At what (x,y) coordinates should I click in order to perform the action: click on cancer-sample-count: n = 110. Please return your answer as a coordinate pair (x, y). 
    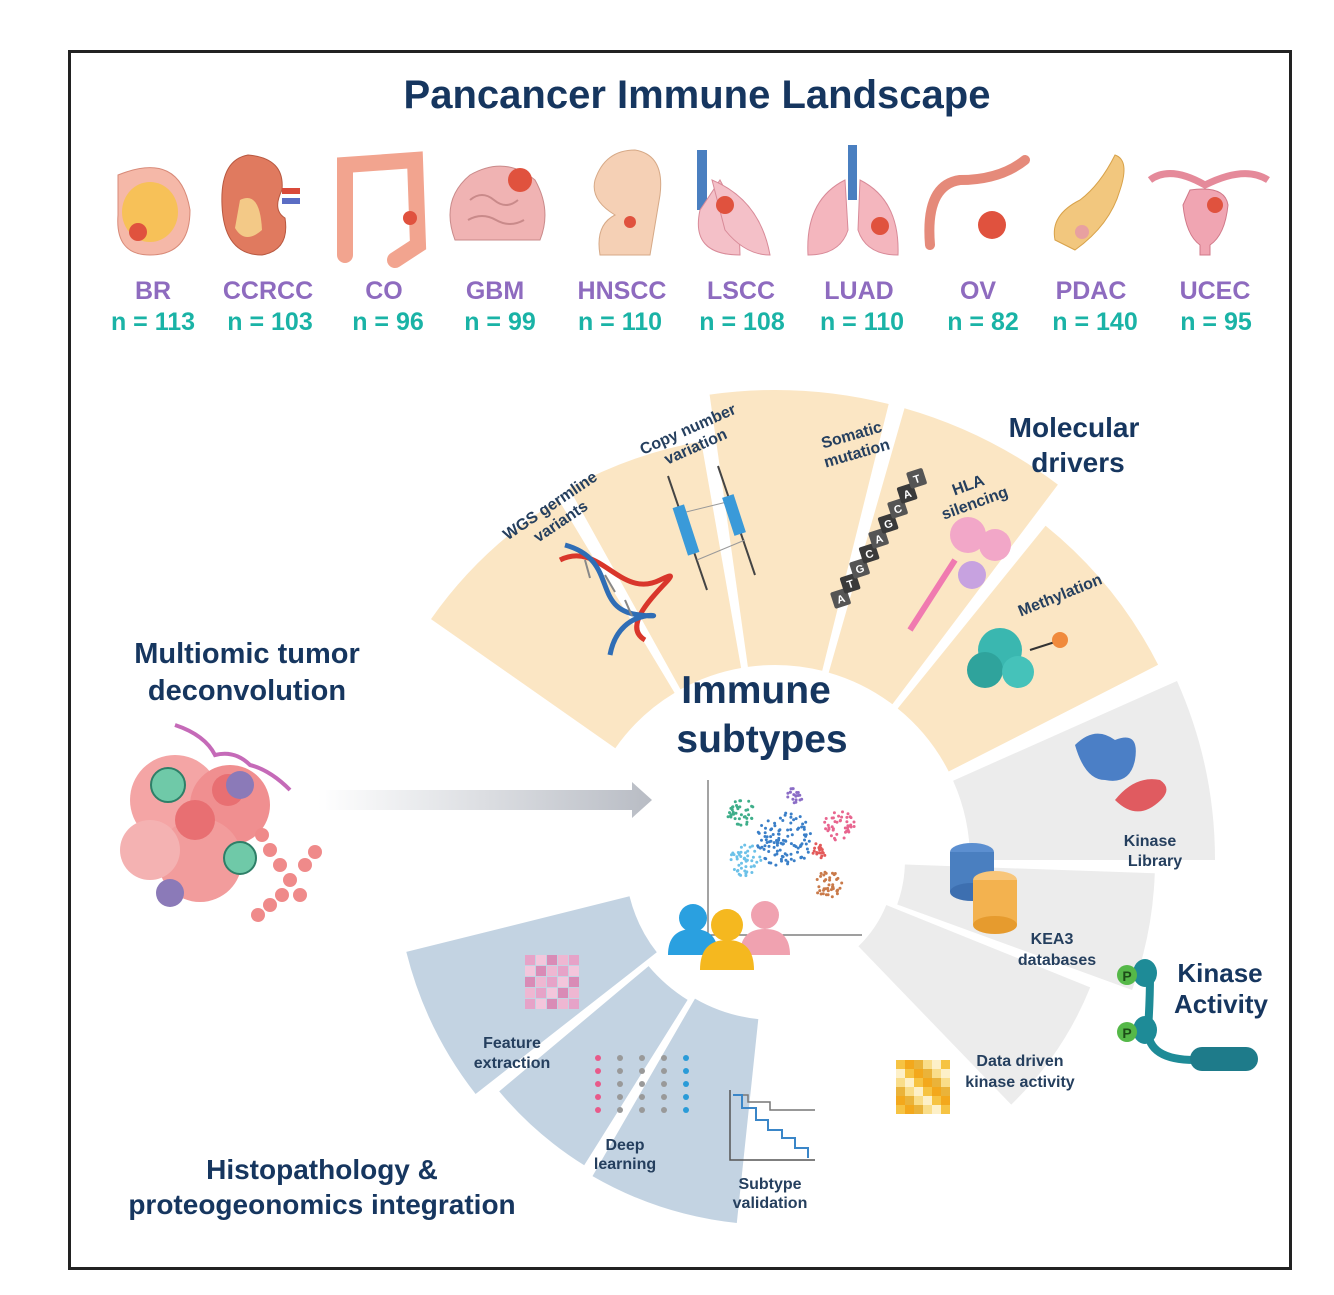
    Looking at the image, I should click on (862, 322).